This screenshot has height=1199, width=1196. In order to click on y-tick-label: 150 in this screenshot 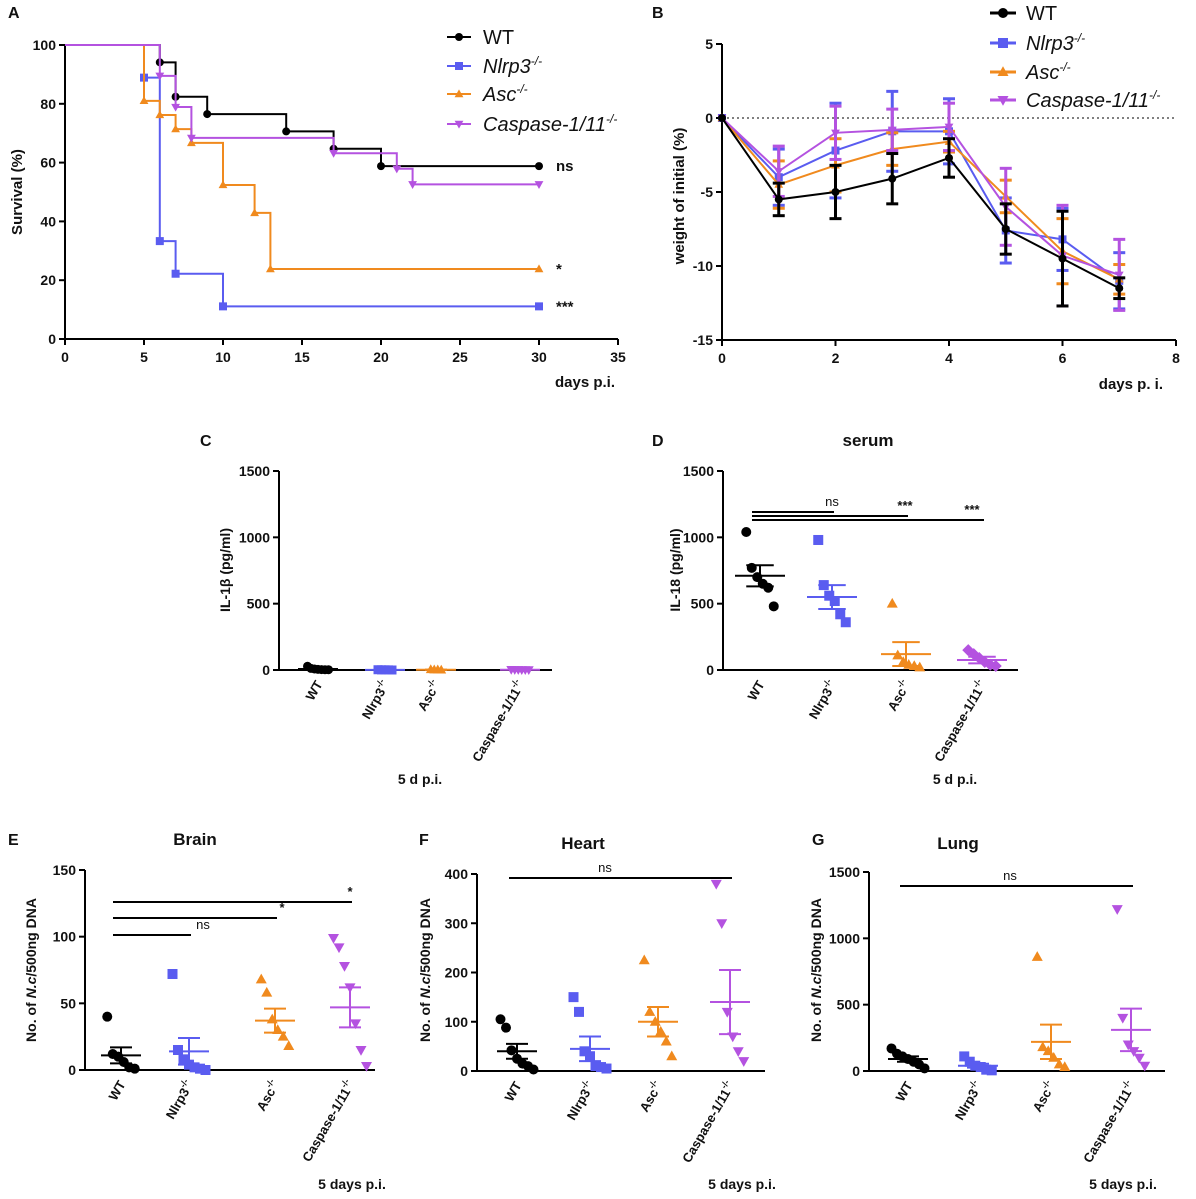, I will do `click(65, 870)`.